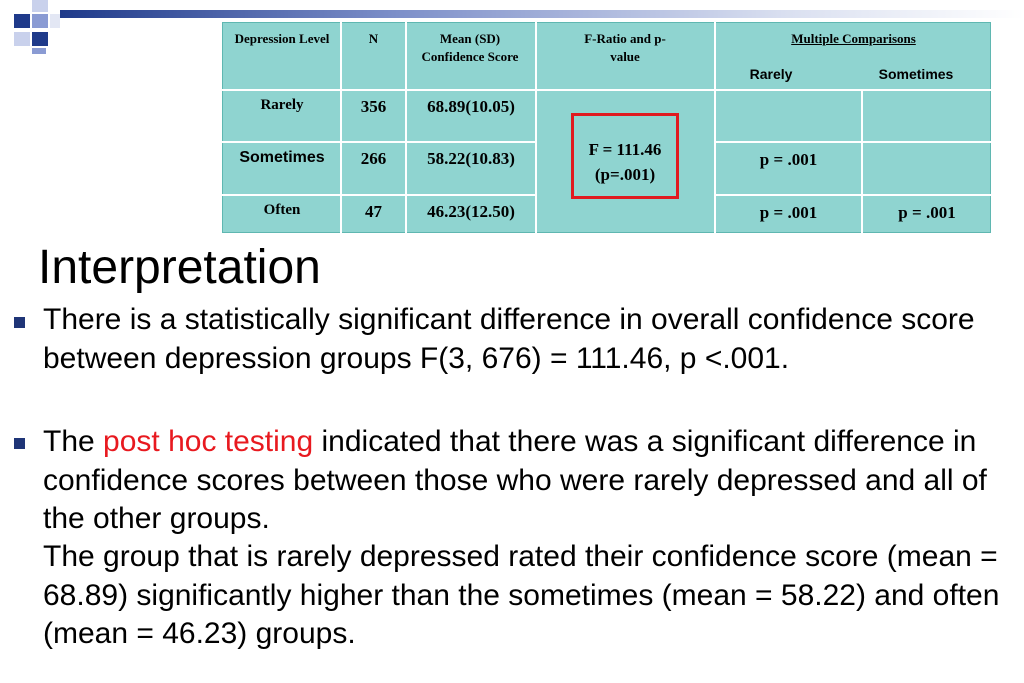 Image resolution: width=1024 pixels, height=683 pixels. Describe the element at coordinates (471, 106) in the screenshot. I see `row-rarely-mean: 68.89(10.05)` at that location.